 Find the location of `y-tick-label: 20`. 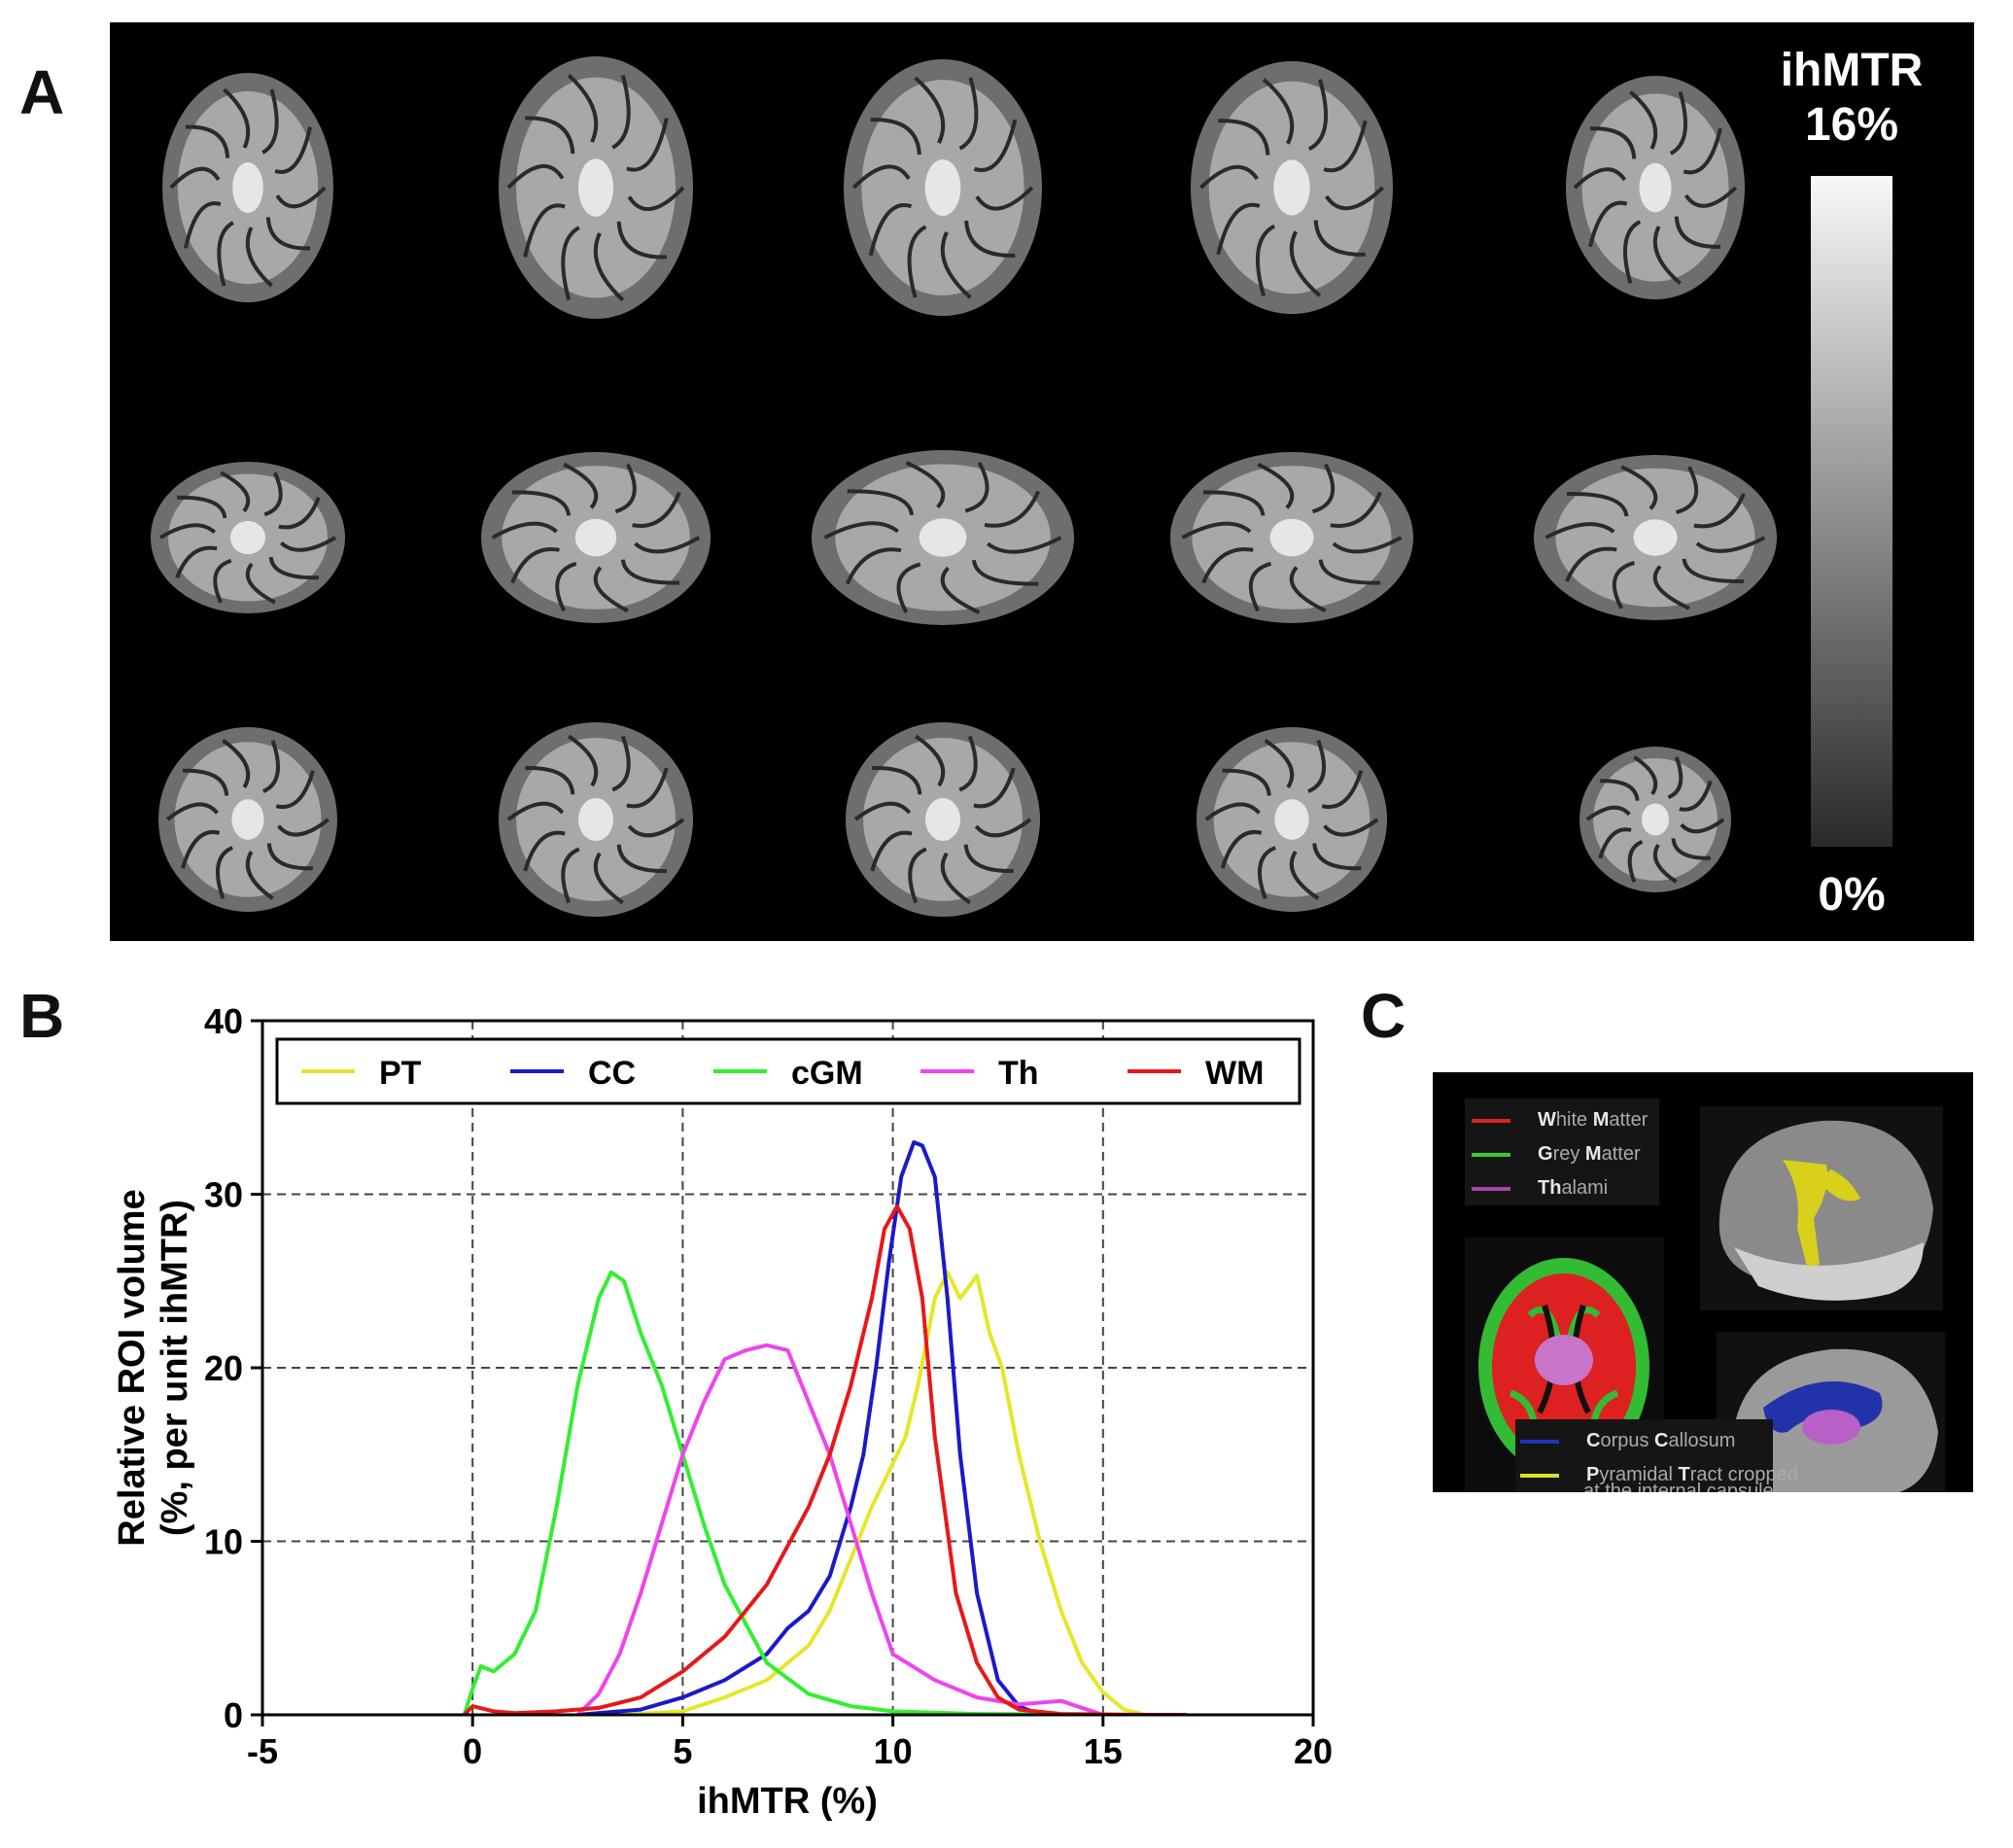

y-tick-label: 20 is located at coordinates (223, 1368).